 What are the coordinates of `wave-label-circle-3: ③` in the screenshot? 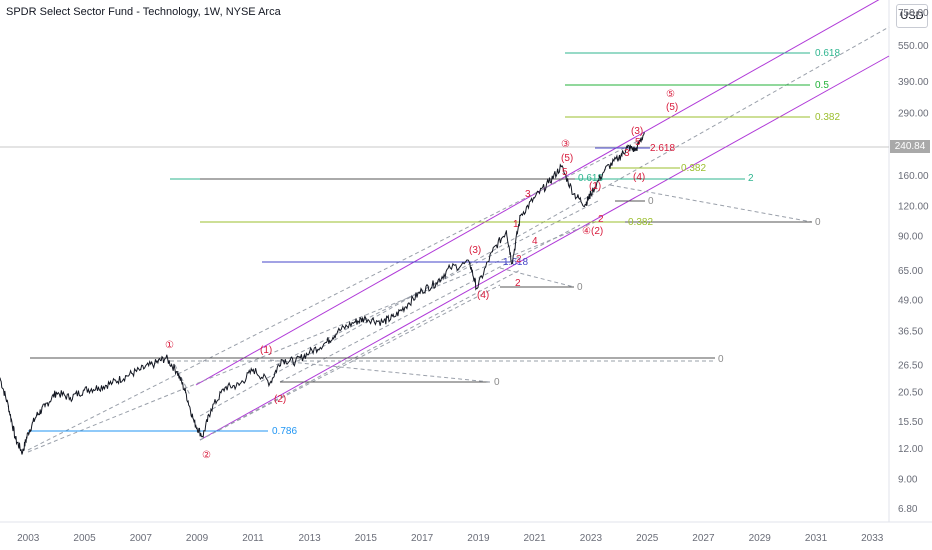 It's located at (565, 144).